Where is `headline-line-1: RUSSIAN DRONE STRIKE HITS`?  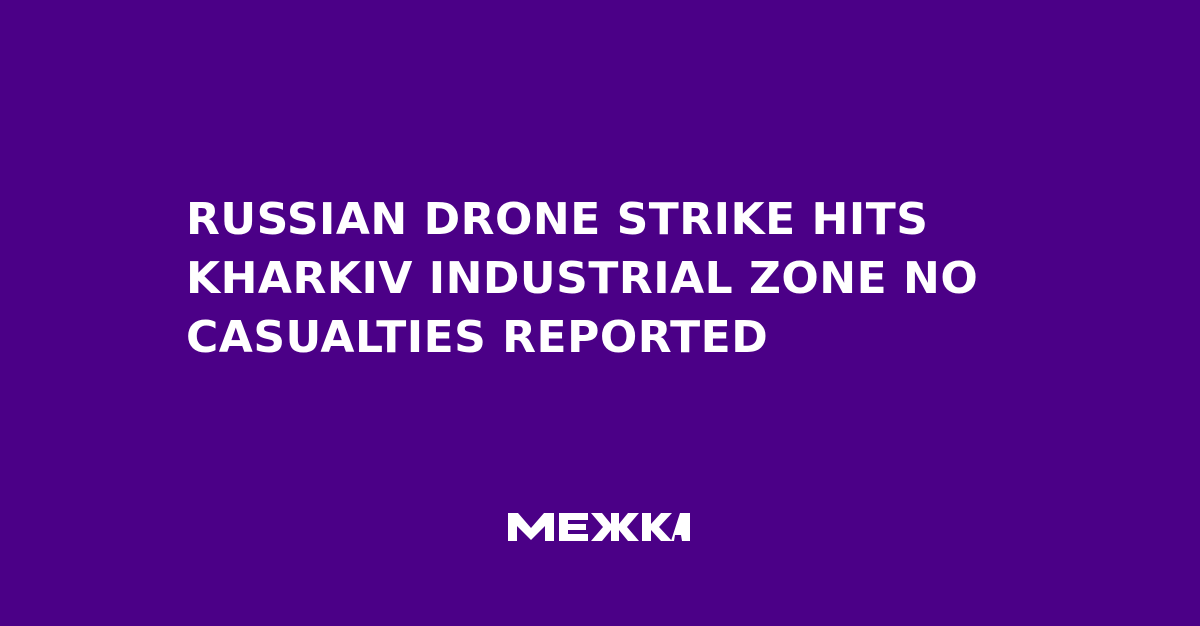 headline-line-1: RUSSIAN DRONE STRIKE HITS is located at coordinates (557, 219).